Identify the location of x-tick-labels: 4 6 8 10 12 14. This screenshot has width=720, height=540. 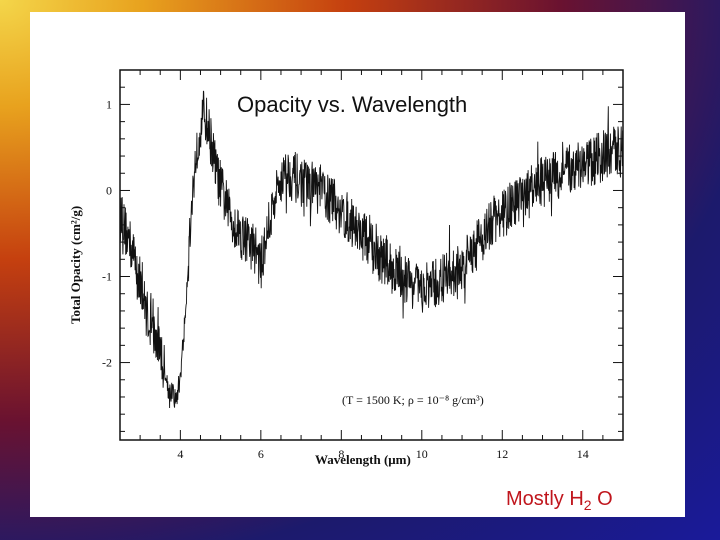
(382, 454).